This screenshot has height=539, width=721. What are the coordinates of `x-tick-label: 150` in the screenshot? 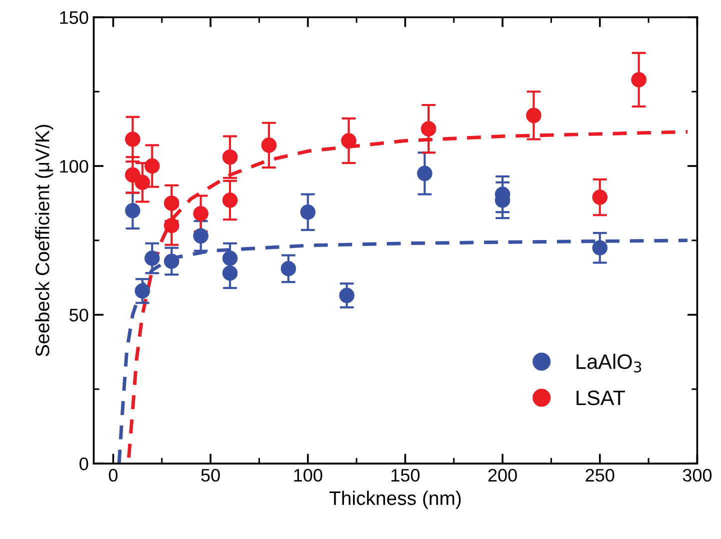 It's located at (406, 475).